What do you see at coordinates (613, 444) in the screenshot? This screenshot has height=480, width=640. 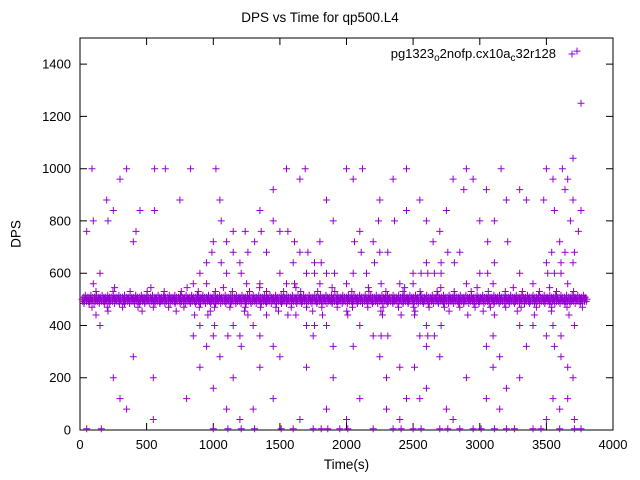 I see `x-tick-label: 4000` at bounding box center [613, 444].